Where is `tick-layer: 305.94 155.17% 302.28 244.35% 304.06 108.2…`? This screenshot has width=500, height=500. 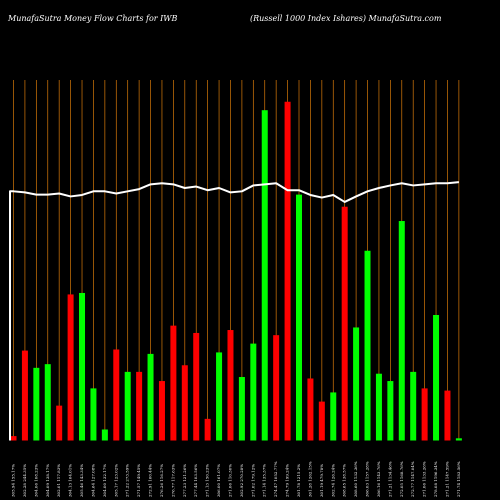 tick-layer: 305.94 155.17% 302.28 244.35% 304.06 108.2… is located at coordinates (236, 479).